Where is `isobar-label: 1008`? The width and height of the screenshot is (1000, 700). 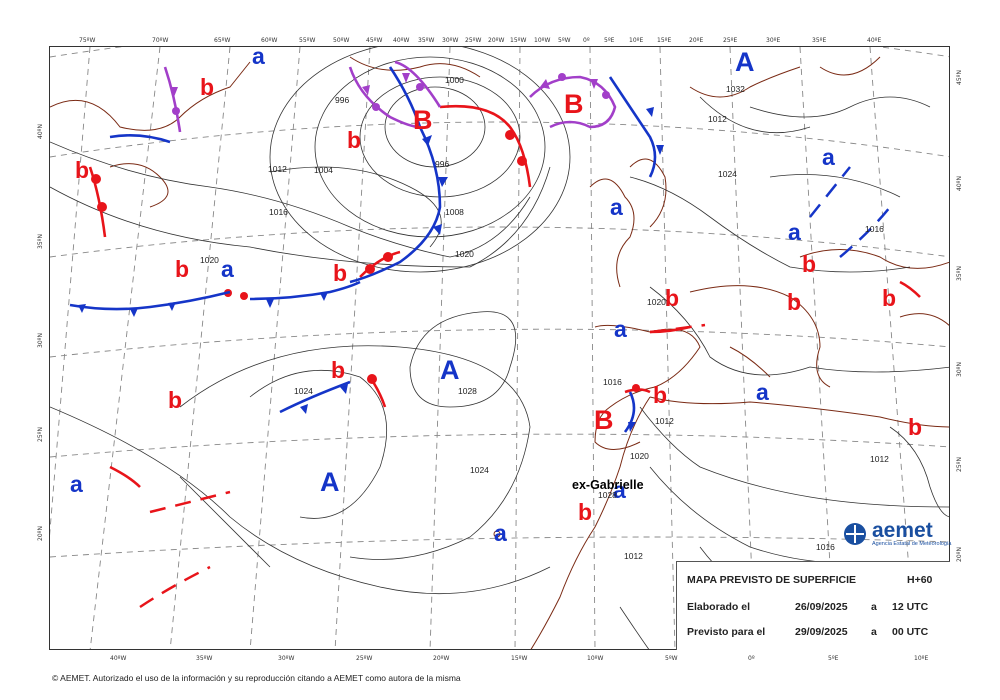 isobar-label: 1008 is located at coordinates (454, 212).